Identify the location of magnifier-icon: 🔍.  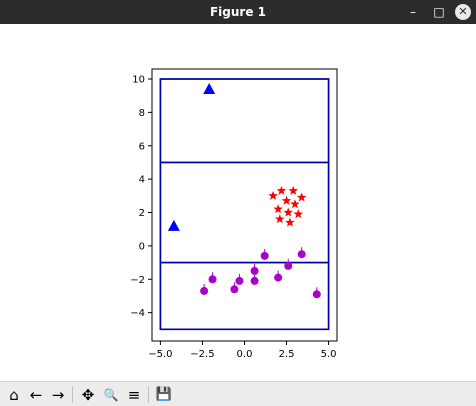
(111, 395).